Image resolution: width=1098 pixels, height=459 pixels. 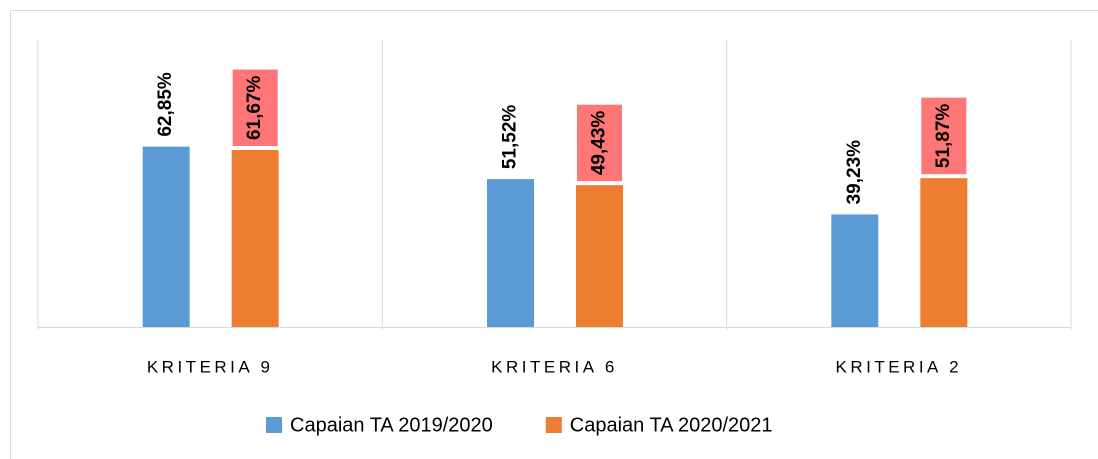 What do you see at coordinates (854, 172) in the screenshot?
I see `data-label: 39,23%` at bounding box center [854, 172].